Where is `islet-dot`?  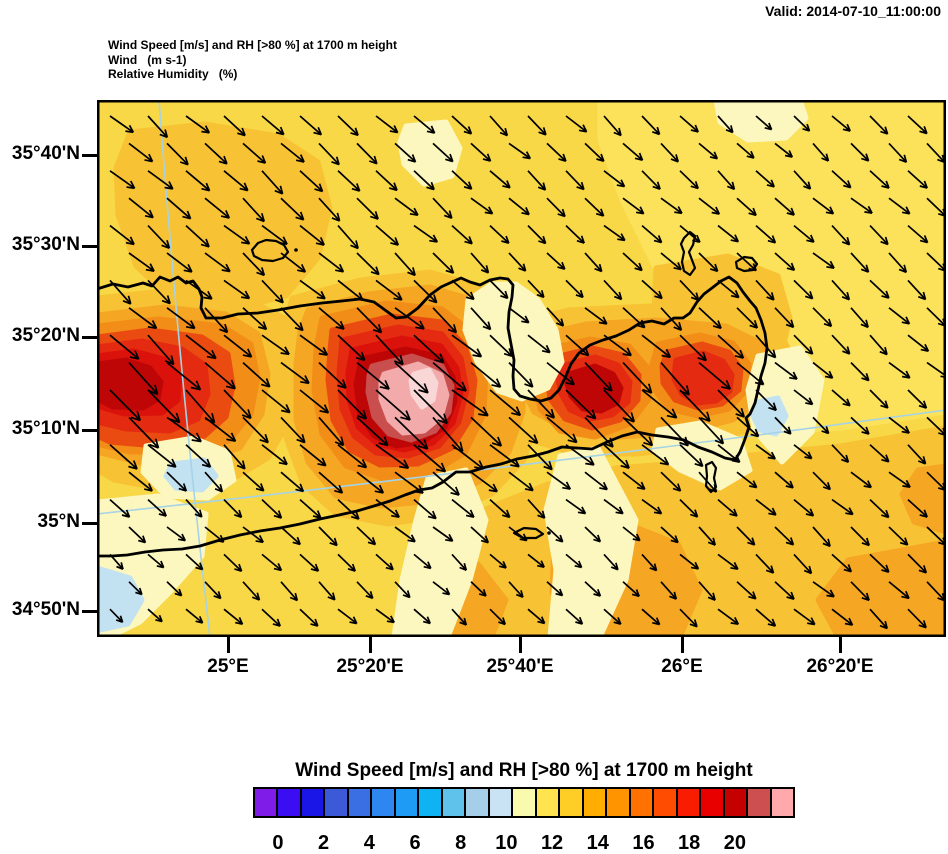 islet-dot is located at coordinates (296, 250).